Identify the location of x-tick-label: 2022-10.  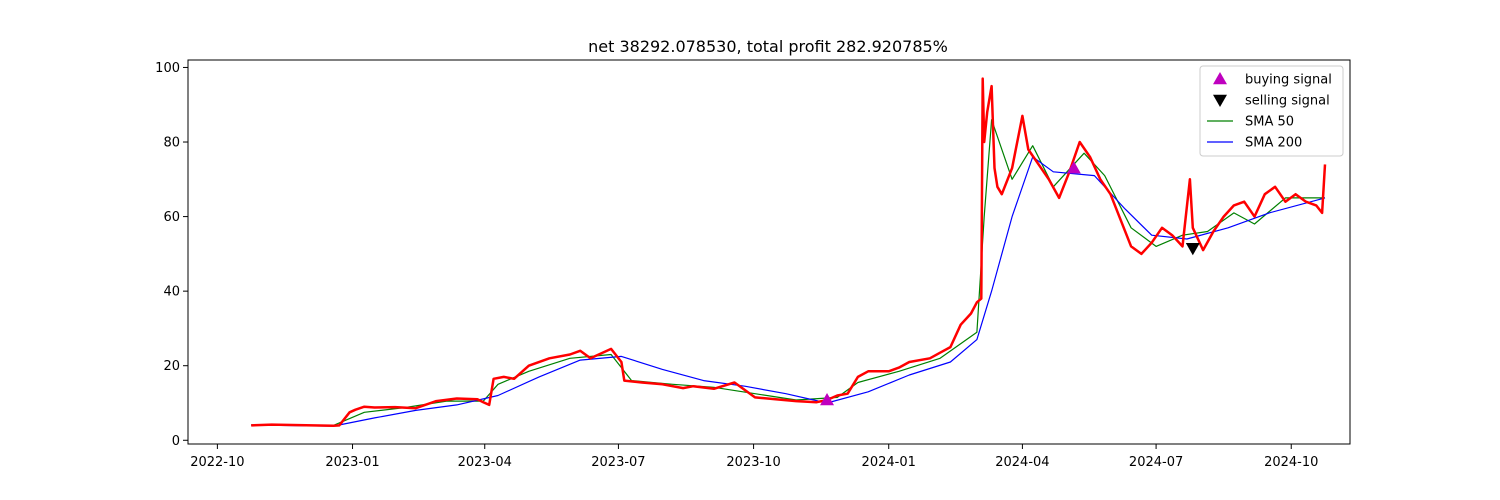
(217, 462).